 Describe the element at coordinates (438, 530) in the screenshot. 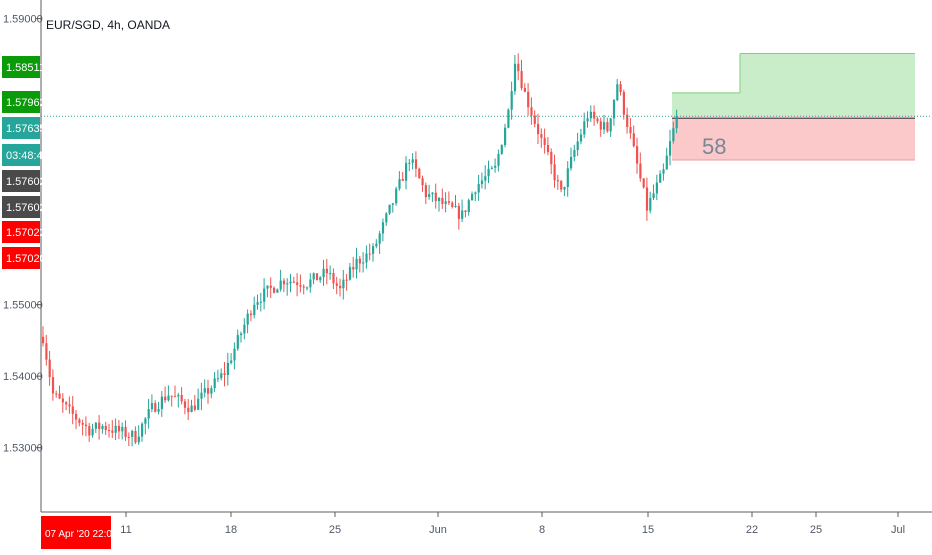

I see `x-tick-label: Jun` at that location.